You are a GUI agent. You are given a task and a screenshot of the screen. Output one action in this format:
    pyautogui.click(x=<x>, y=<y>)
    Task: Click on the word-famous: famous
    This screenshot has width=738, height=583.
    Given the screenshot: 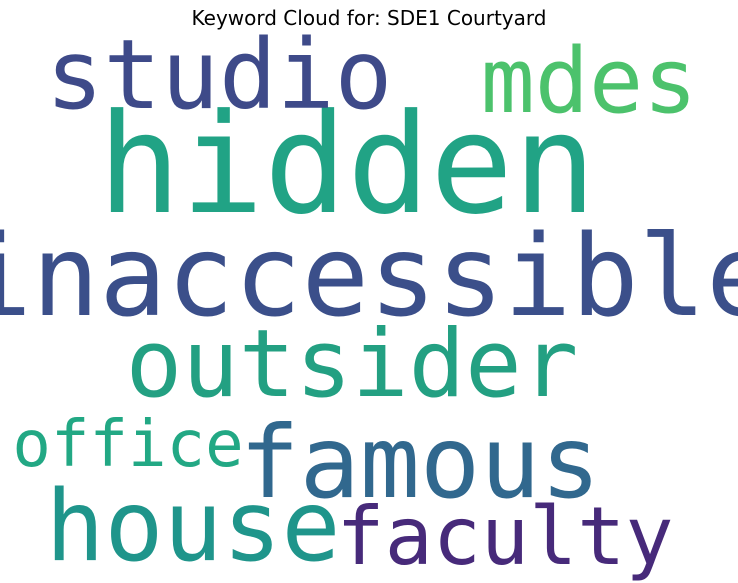 What is the action you would take?
    pyautogui.click(x=419, y=462)
    